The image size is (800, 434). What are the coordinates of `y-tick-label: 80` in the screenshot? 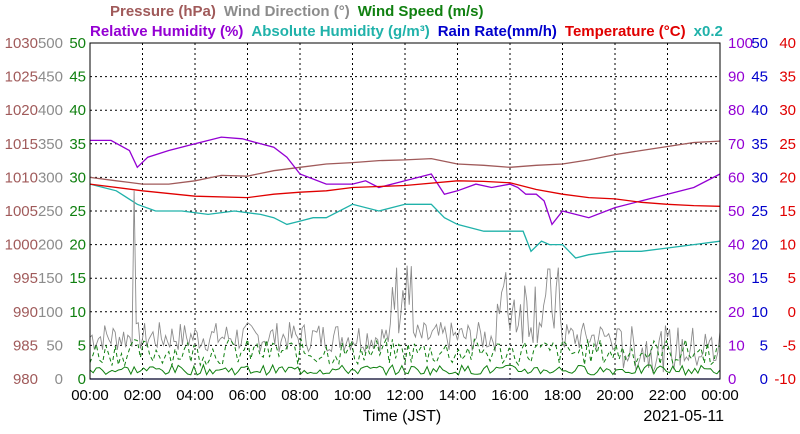 It's located at (736, 110).